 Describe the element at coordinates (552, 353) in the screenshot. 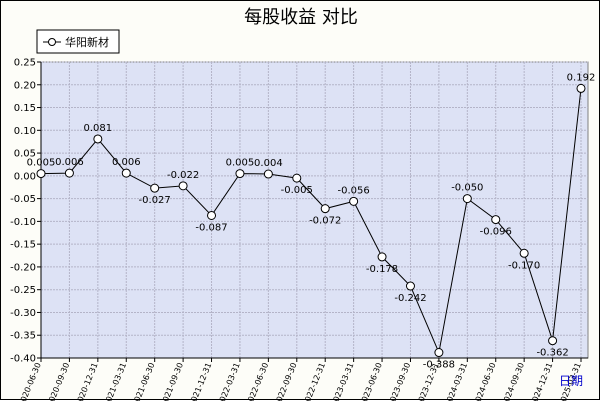

I see `data-label: -0.362` at that location.